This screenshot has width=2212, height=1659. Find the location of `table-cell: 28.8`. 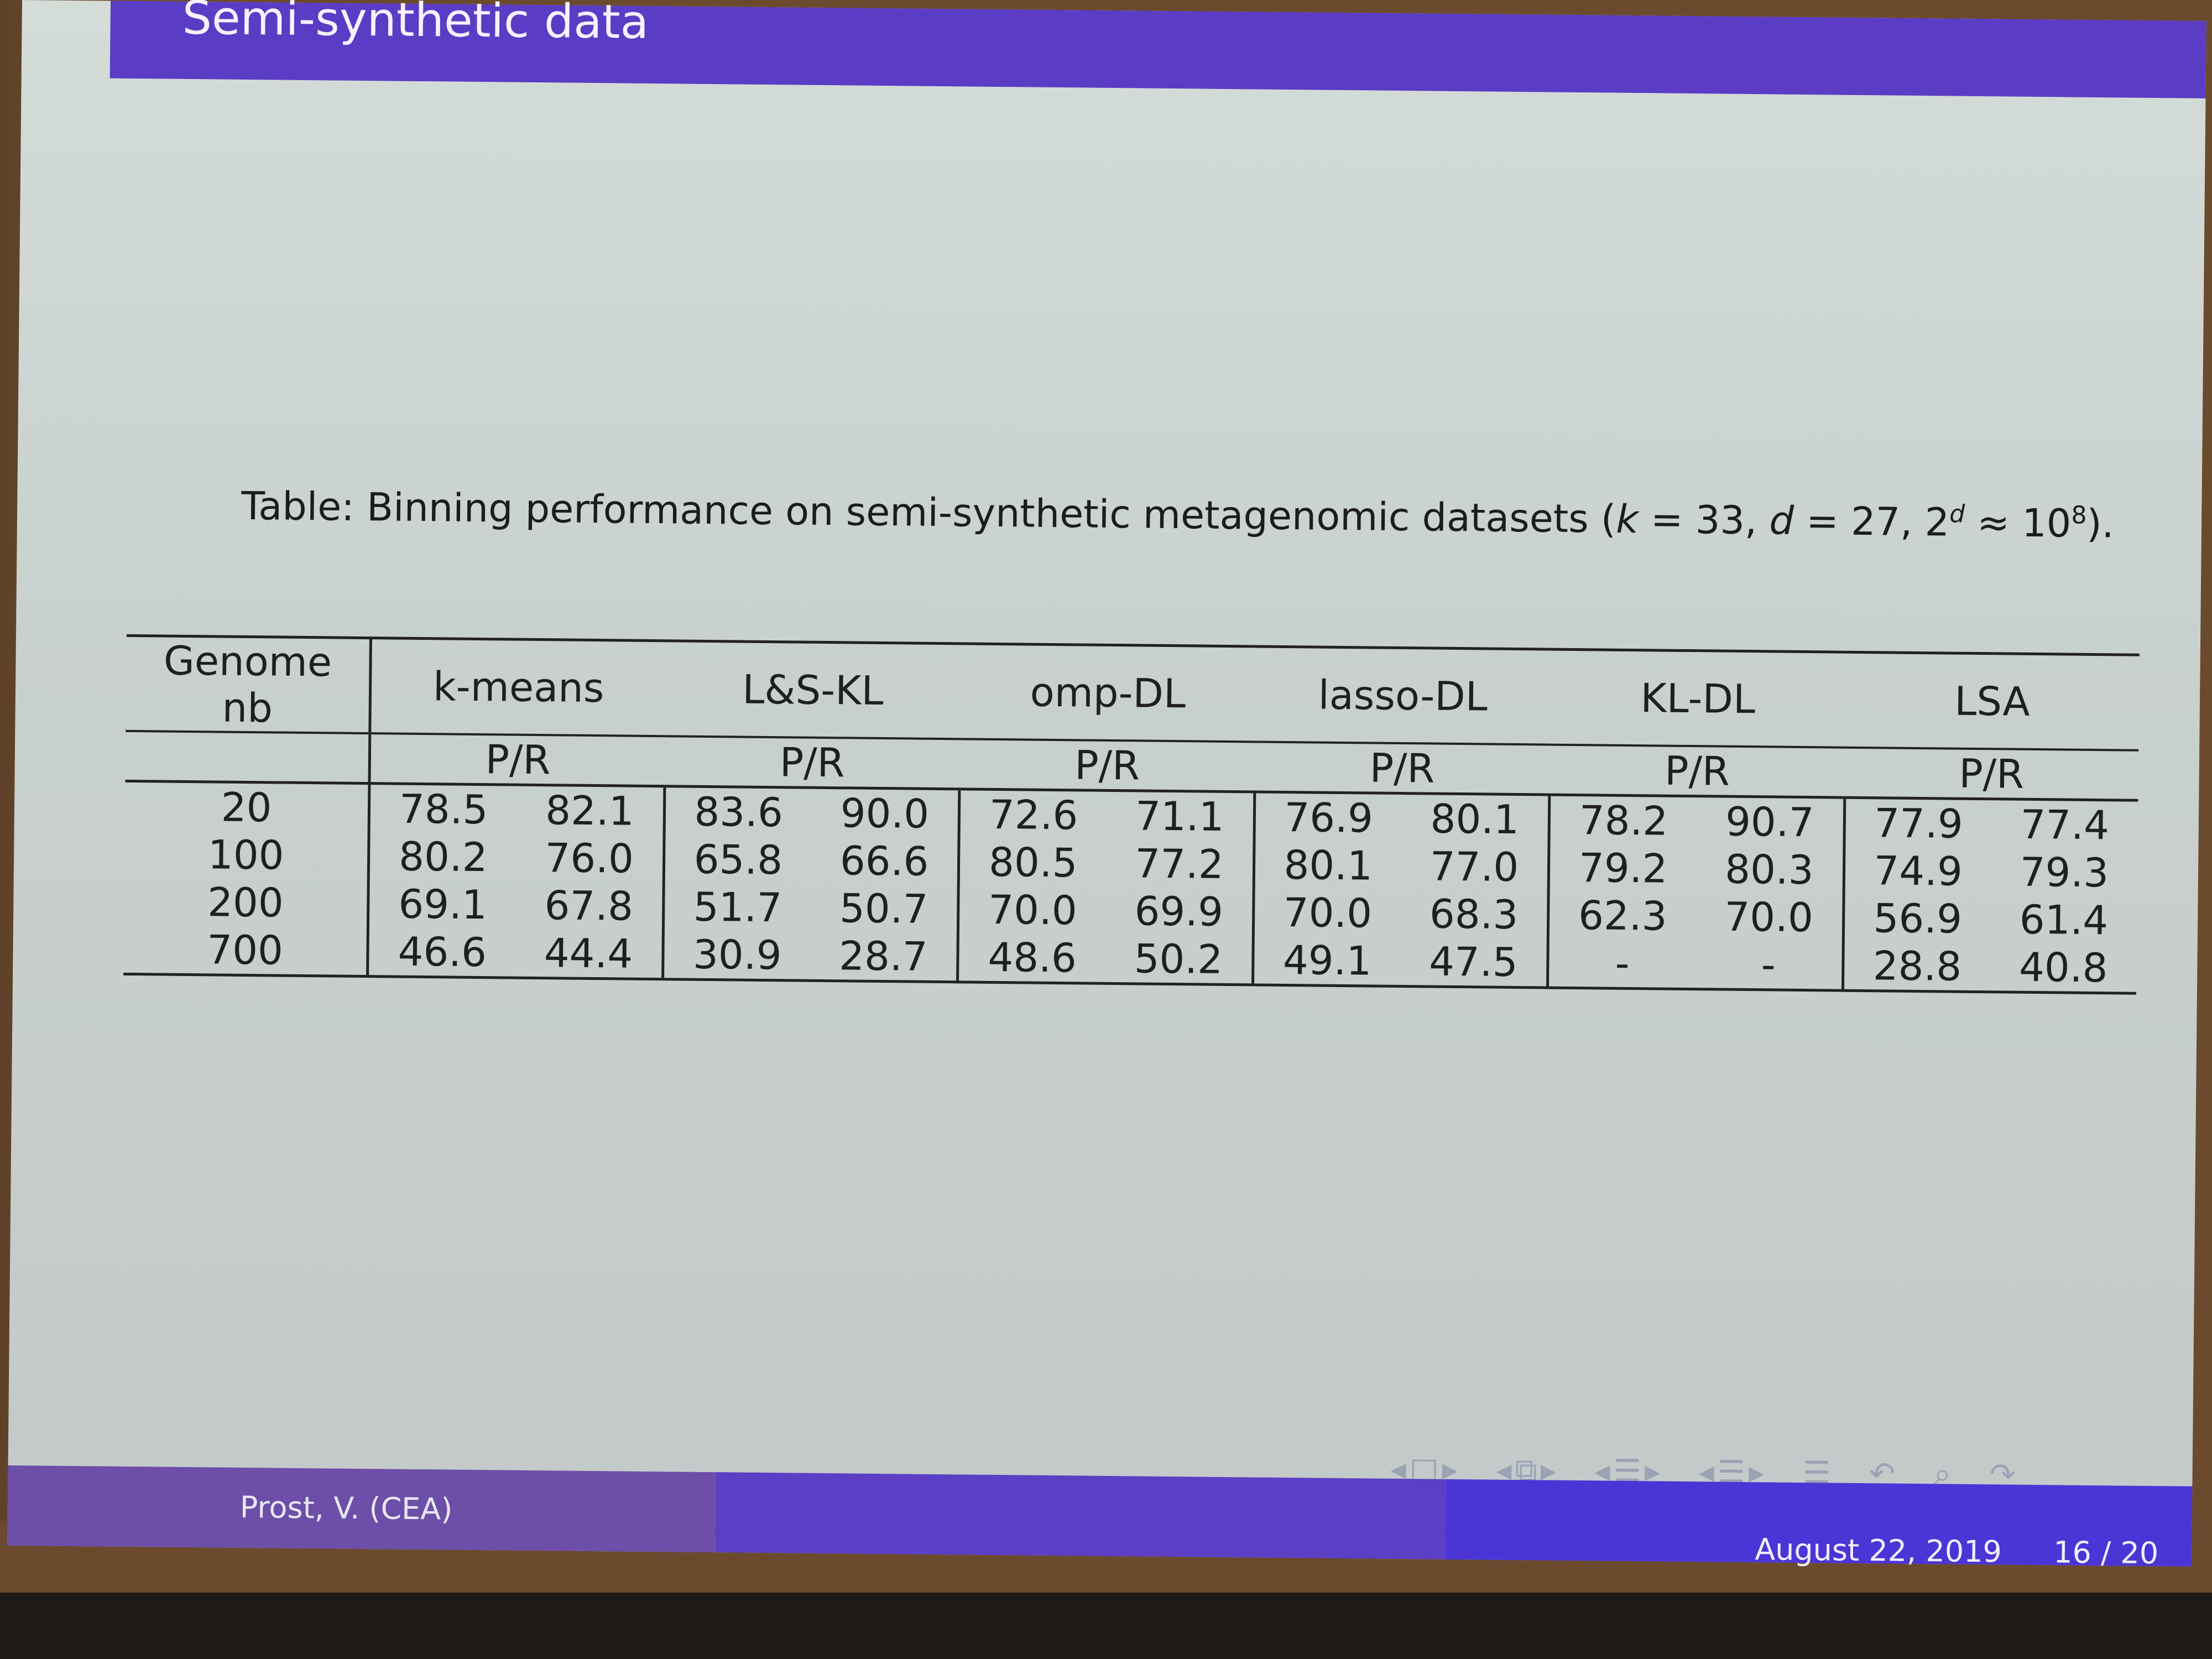

table-cell: 28.8 is located at coordinates (1917, 966).